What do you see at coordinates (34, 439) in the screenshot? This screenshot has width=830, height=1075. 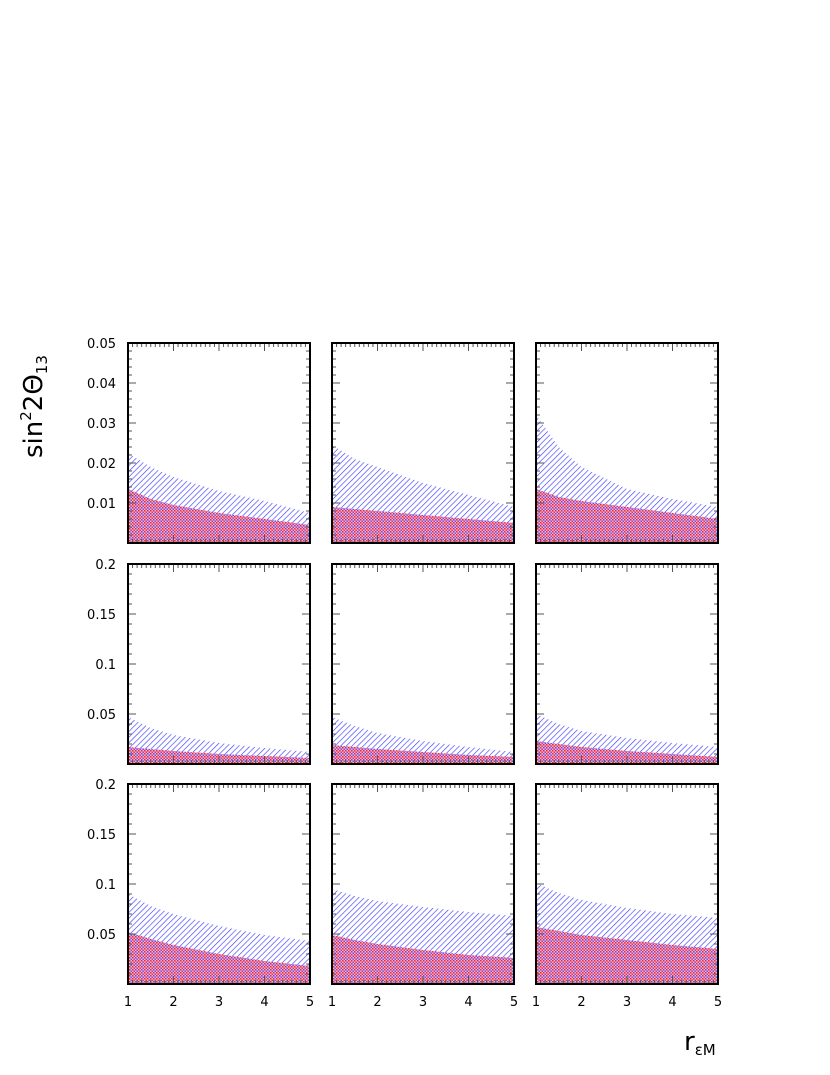 I see `y-axis-title-base: sin` at bounding box center [34, 439].